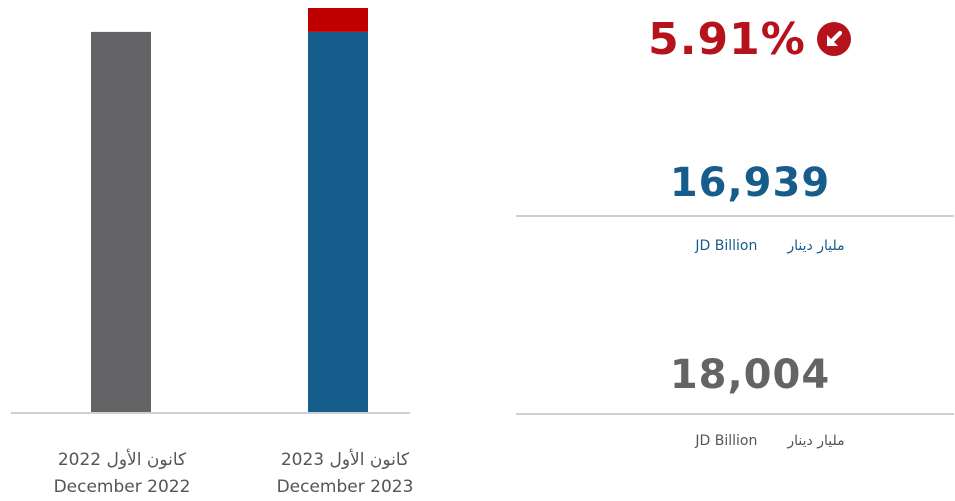 The height and width of the screenshot is (501, 955). What do you see at coordinates (345, 487) in the screenshot?
I see `category-label-2023-en: December 2023` at bounding box center [345, 487].